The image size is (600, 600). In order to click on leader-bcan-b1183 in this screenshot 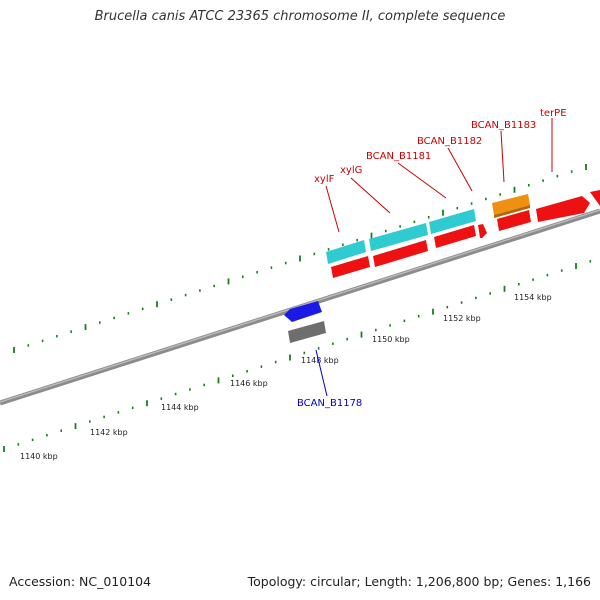, I will do `click(502, 156)`.